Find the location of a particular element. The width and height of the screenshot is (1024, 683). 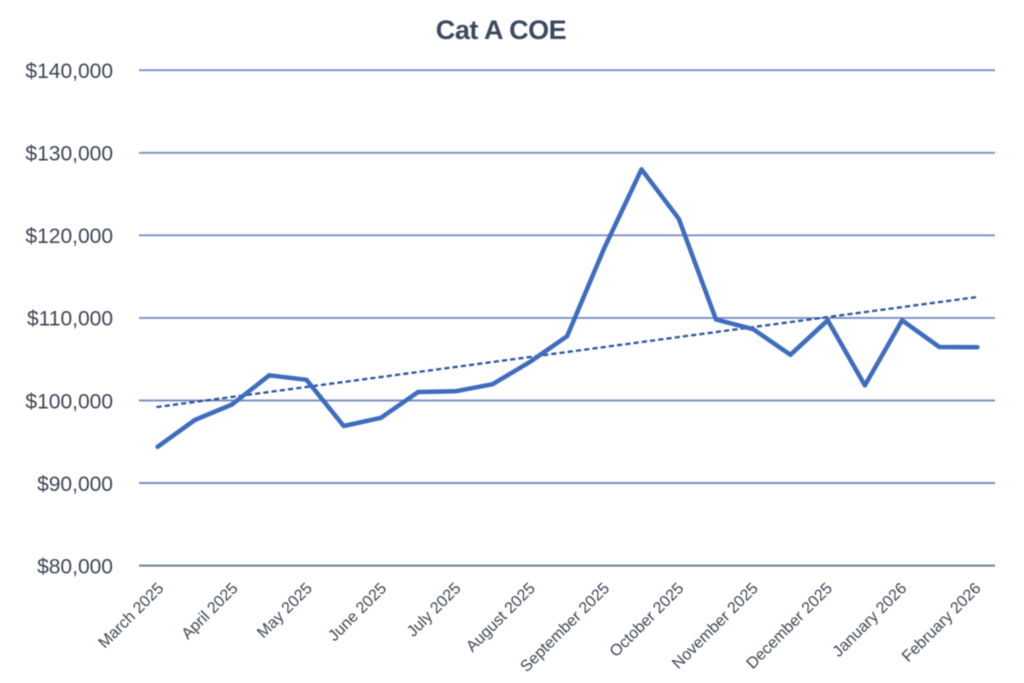

svg-text: May 2025 is located at coordinates (285, 611).